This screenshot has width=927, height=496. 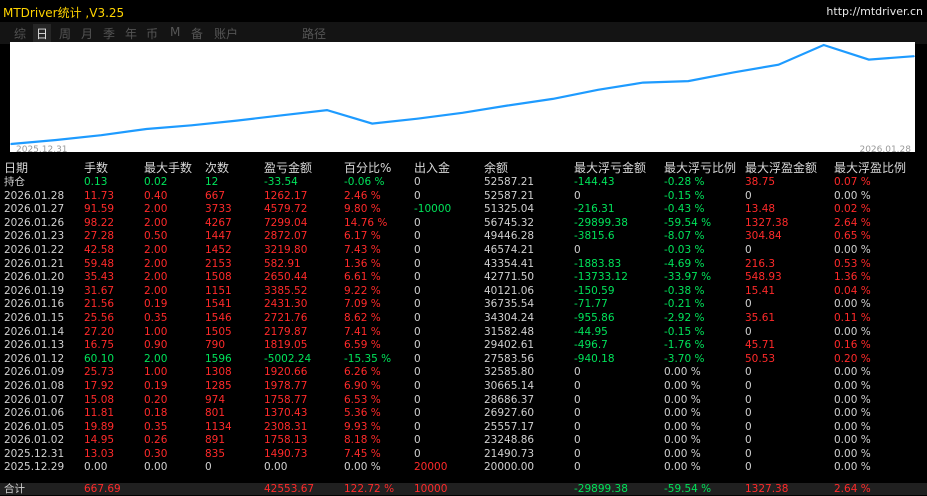 What do you see at coordinates (314, 34) in the screenshot?
I see `tab-10: 路径` at bounding box center [314, 34].